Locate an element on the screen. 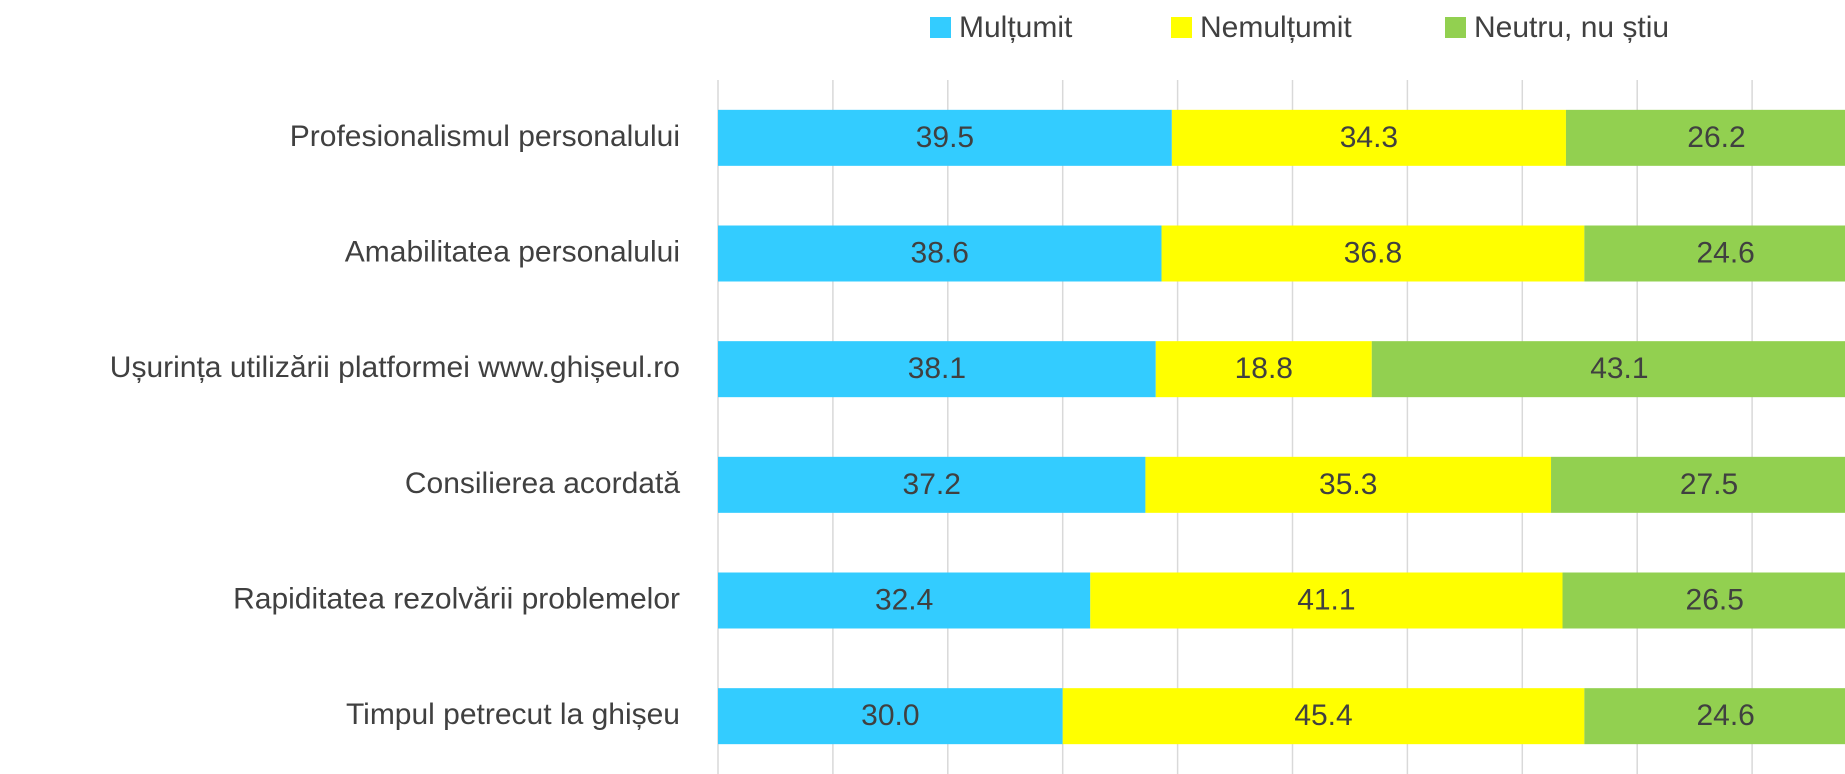  category-label: Profesionalismul personalului is located at coordinates (485, 136).